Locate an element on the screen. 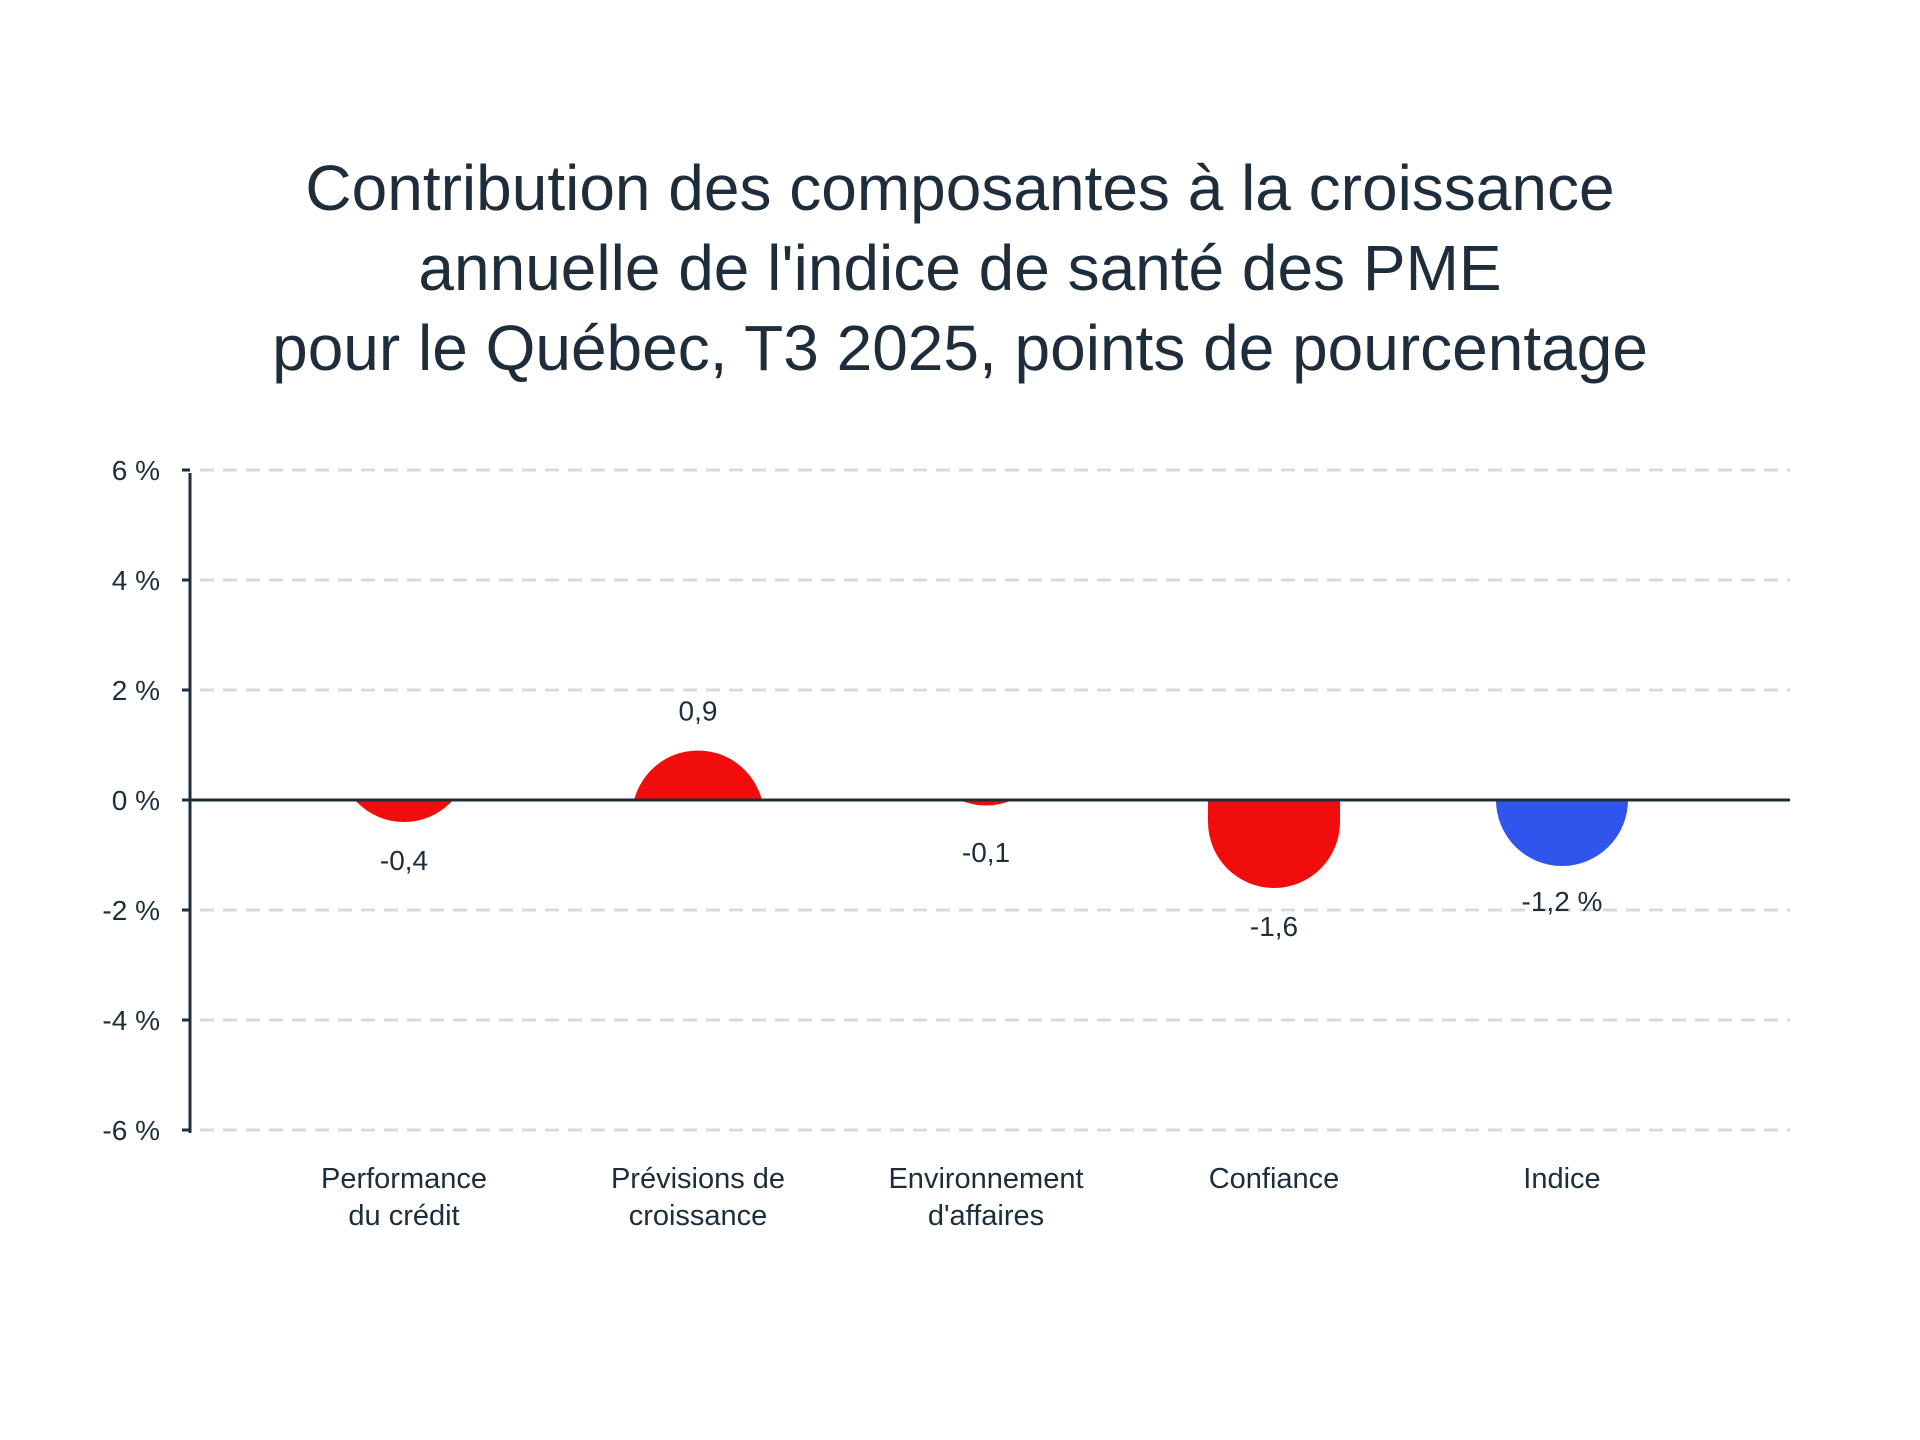 Image resolution: width=1920 pixels, height=1440 pixels. data-label: -1,6 is located at coordinates (1274, 926).